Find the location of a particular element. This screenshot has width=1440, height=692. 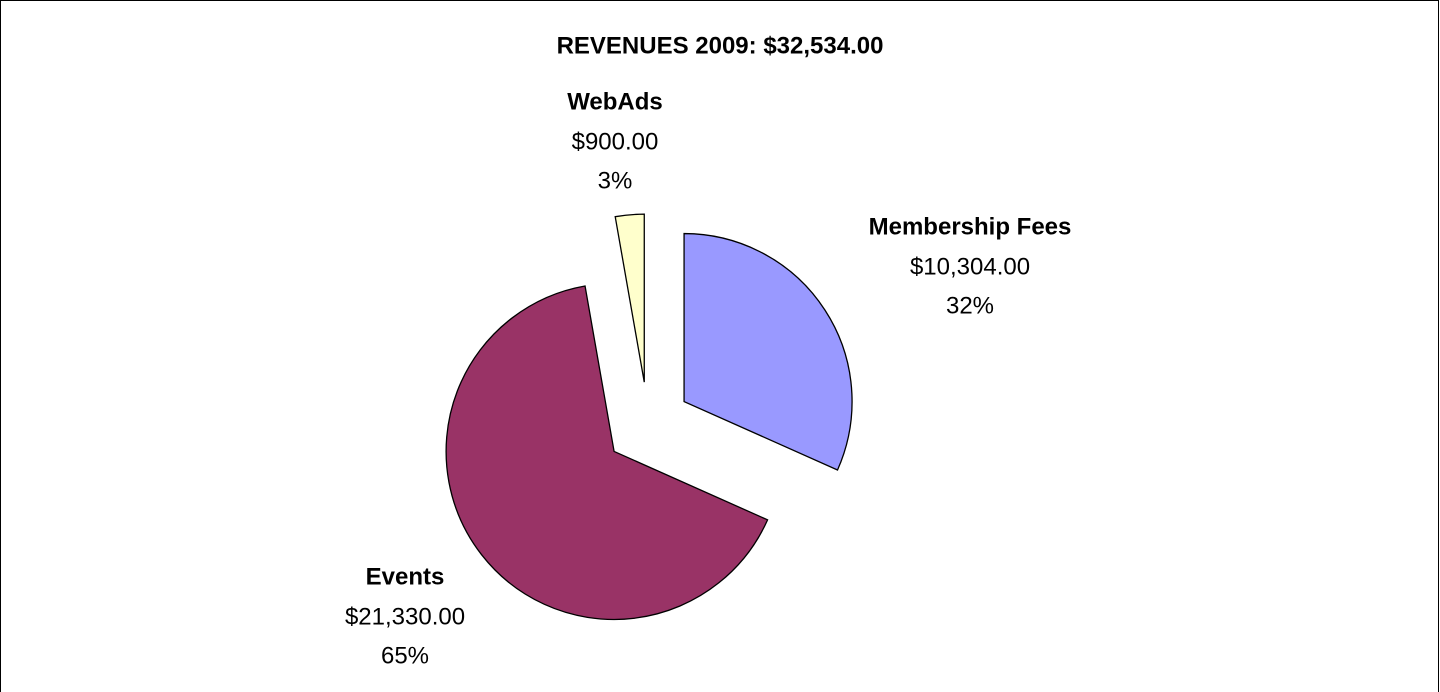

slice-value: $21,330.00 is located at coordinates (405, 616).